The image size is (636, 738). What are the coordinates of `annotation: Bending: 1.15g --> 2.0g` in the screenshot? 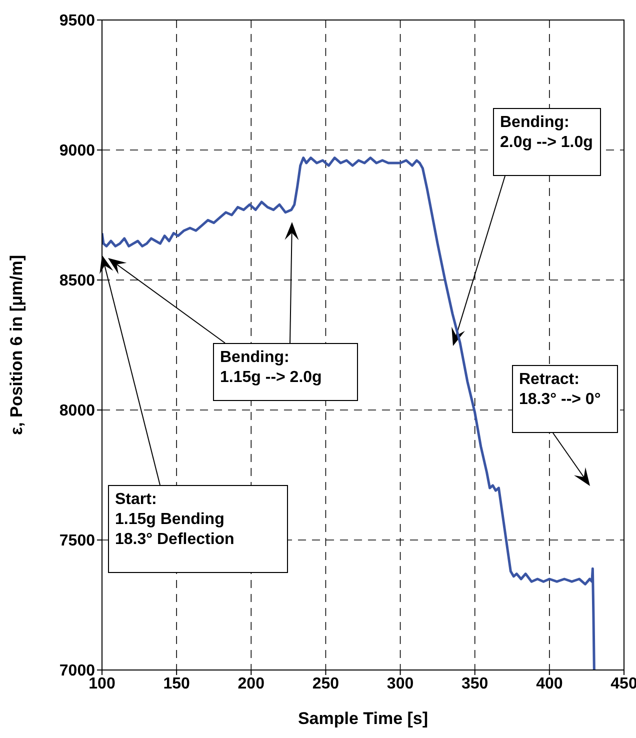 It's located at (271, 367).